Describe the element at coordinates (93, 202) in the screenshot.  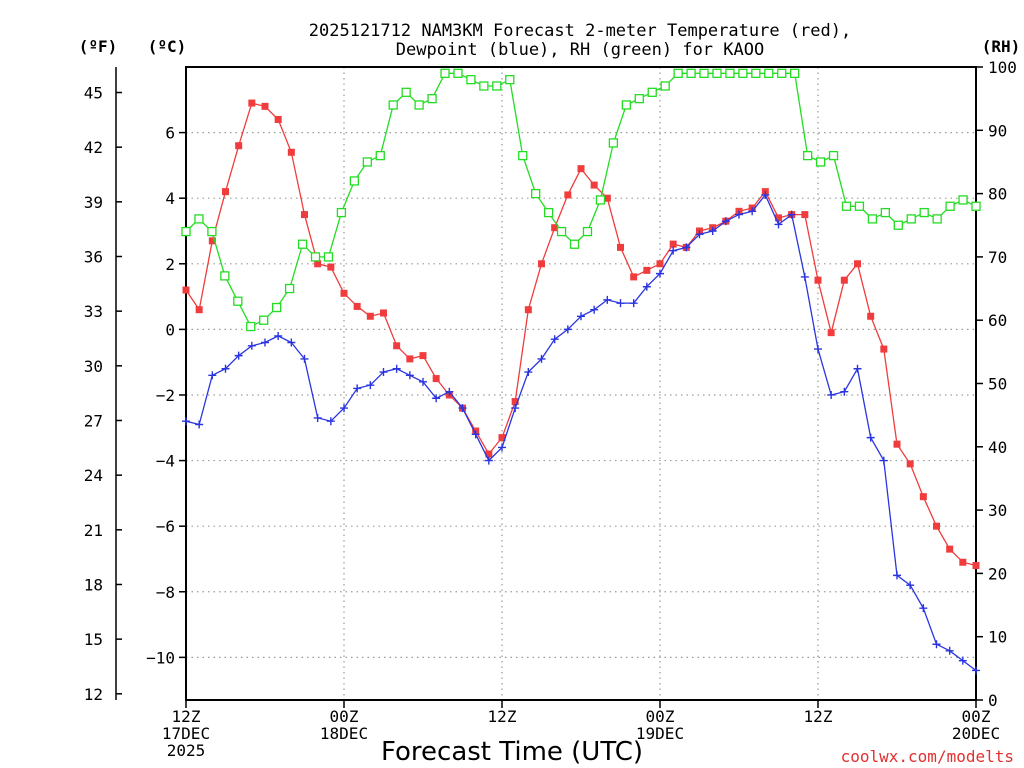
I see `fahrenheit-tick-label: 39` at that location.